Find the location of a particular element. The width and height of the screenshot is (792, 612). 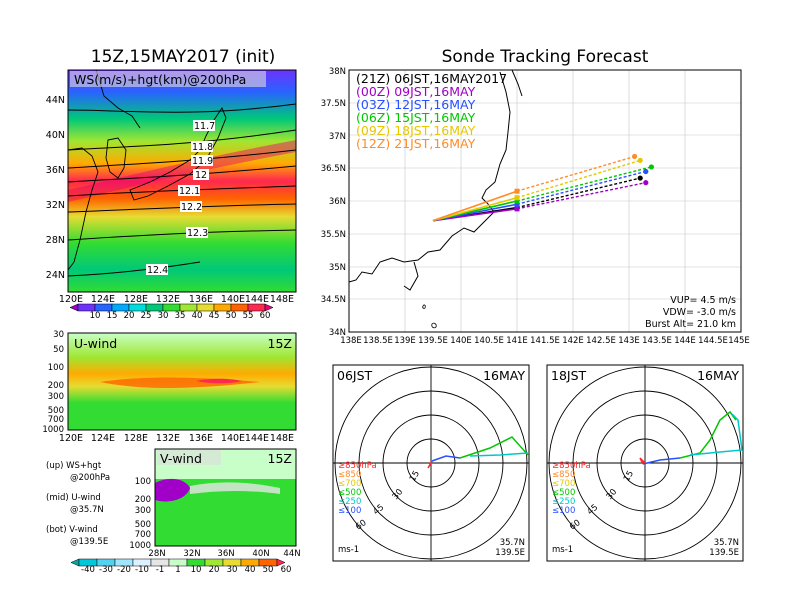

track-descent is located at coordinates (578, 179).